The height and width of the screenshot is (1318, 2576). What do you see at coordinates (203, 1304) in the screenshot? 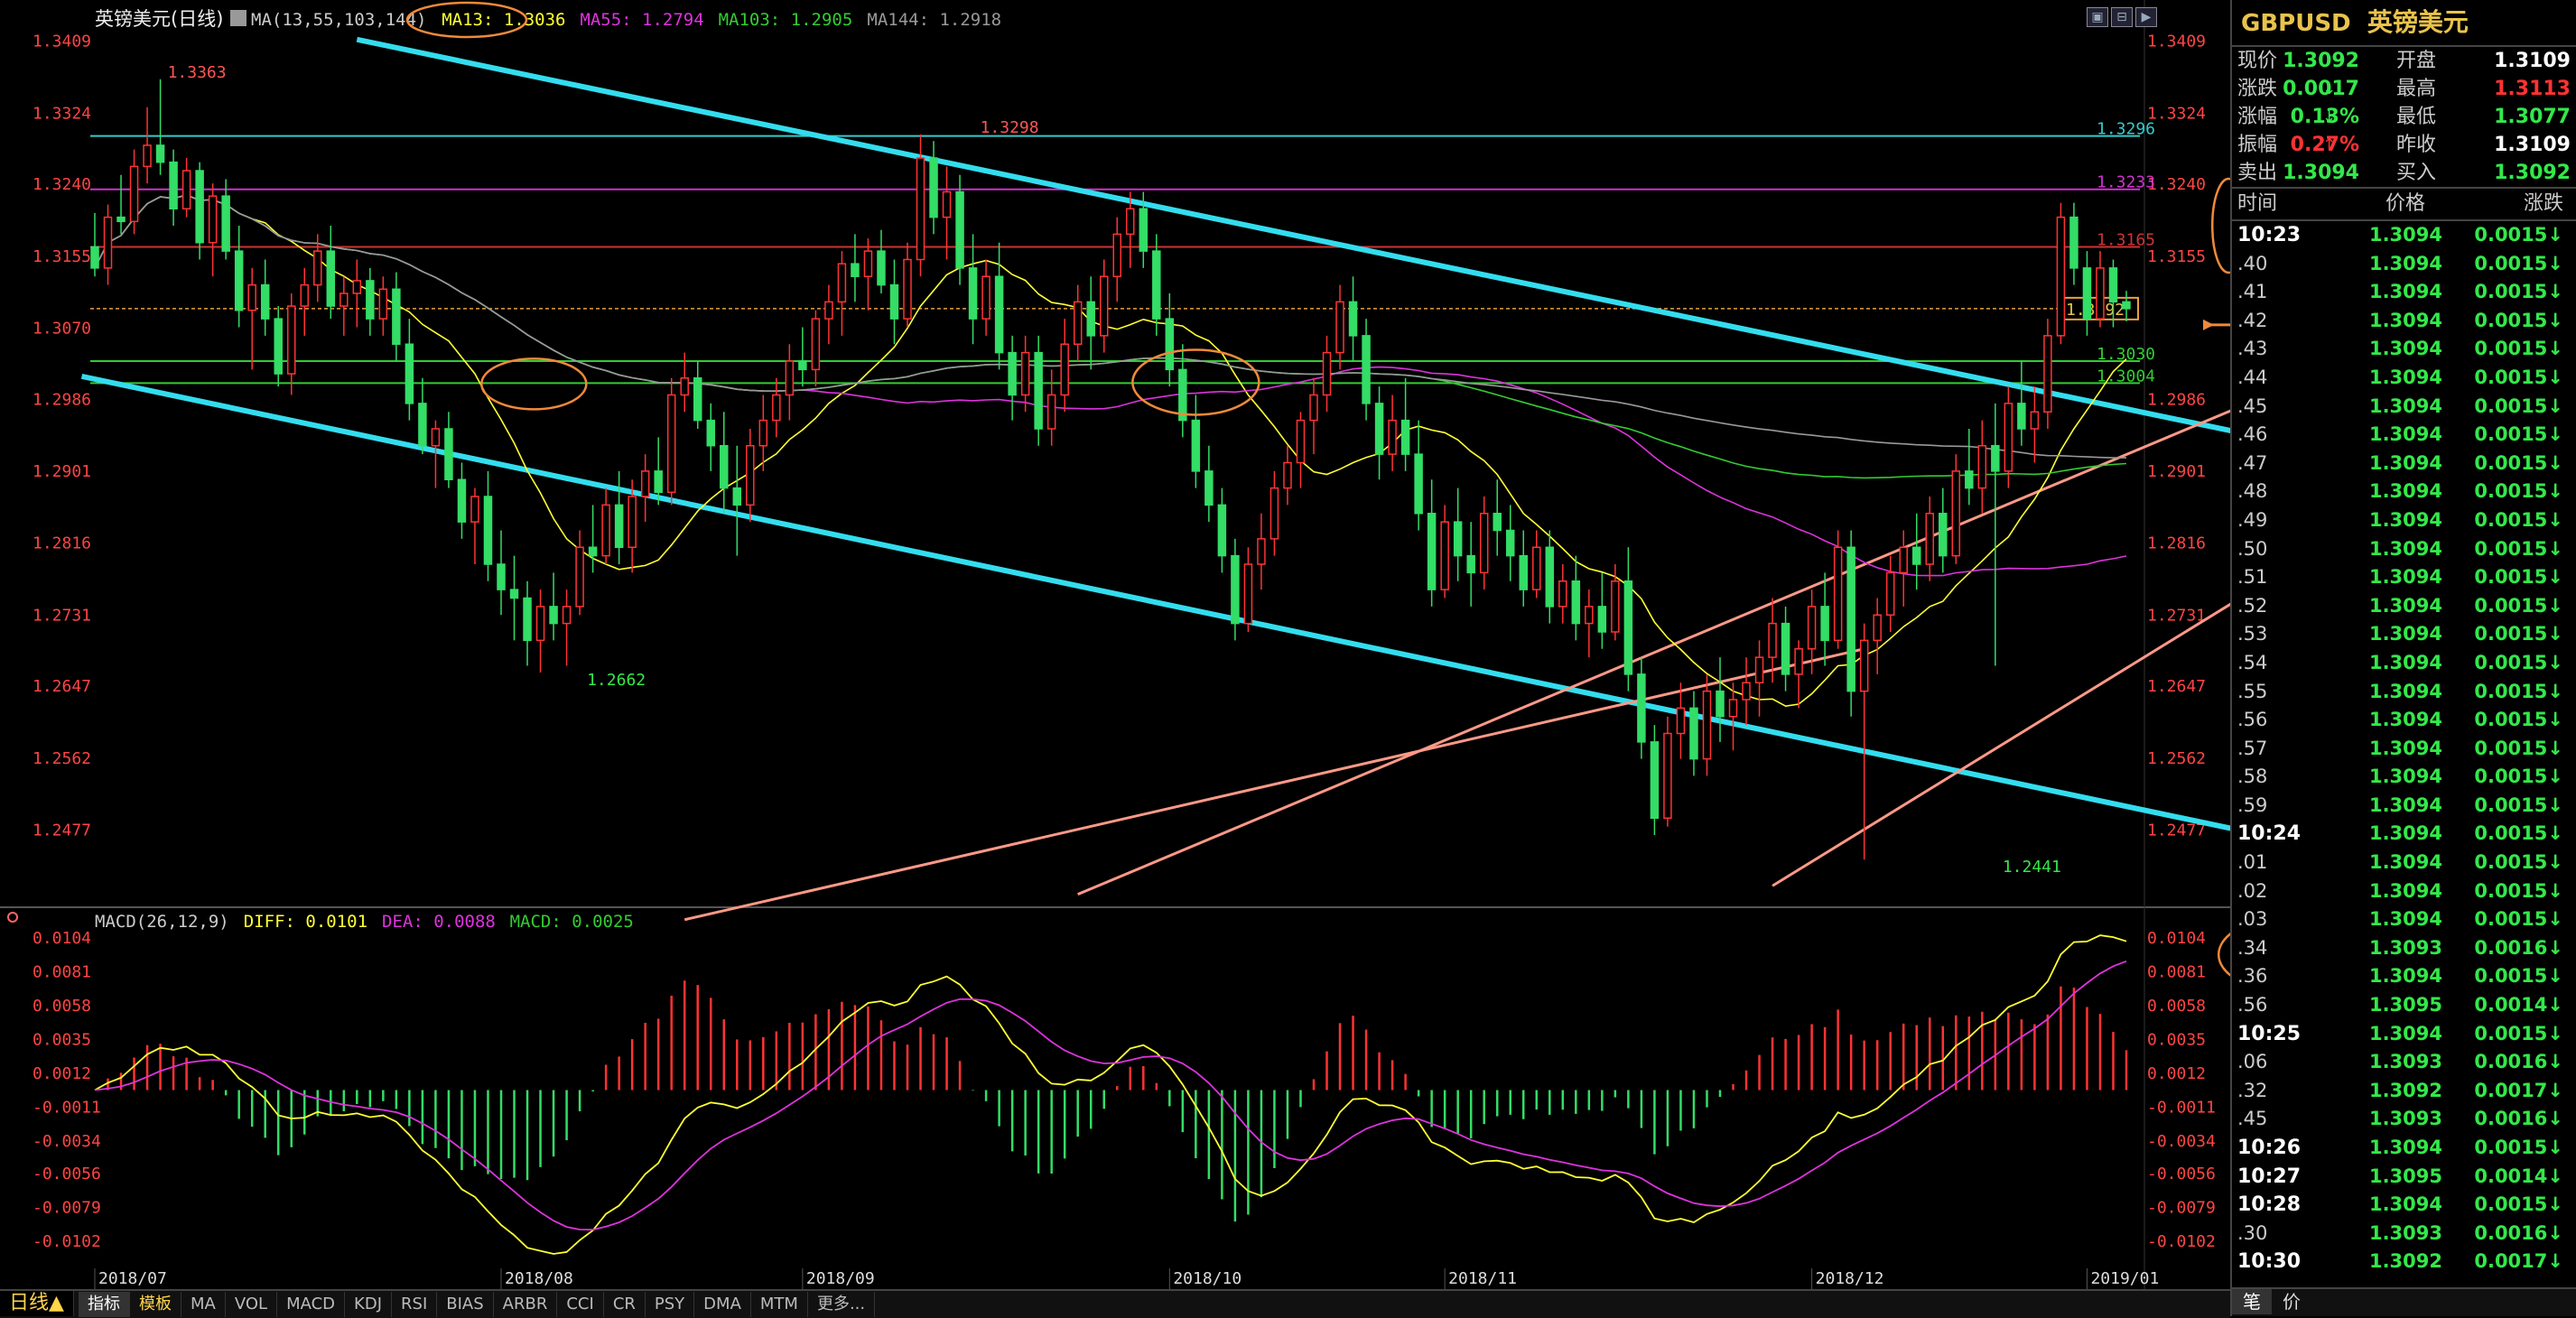
I see `indicator-tab-2: MA` at bounding box center [203, 1304].